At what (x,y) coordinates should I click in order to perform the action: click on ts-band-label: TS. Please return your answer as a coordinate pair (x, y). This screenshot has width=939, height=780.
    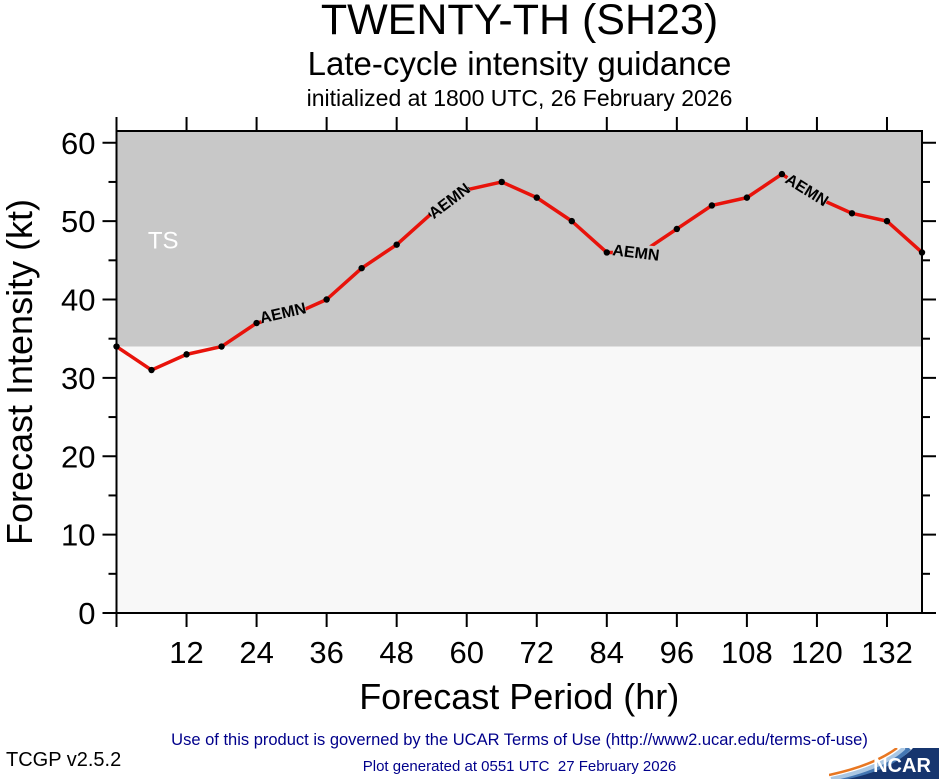
    Looking at the image, I should click on (163, 241).